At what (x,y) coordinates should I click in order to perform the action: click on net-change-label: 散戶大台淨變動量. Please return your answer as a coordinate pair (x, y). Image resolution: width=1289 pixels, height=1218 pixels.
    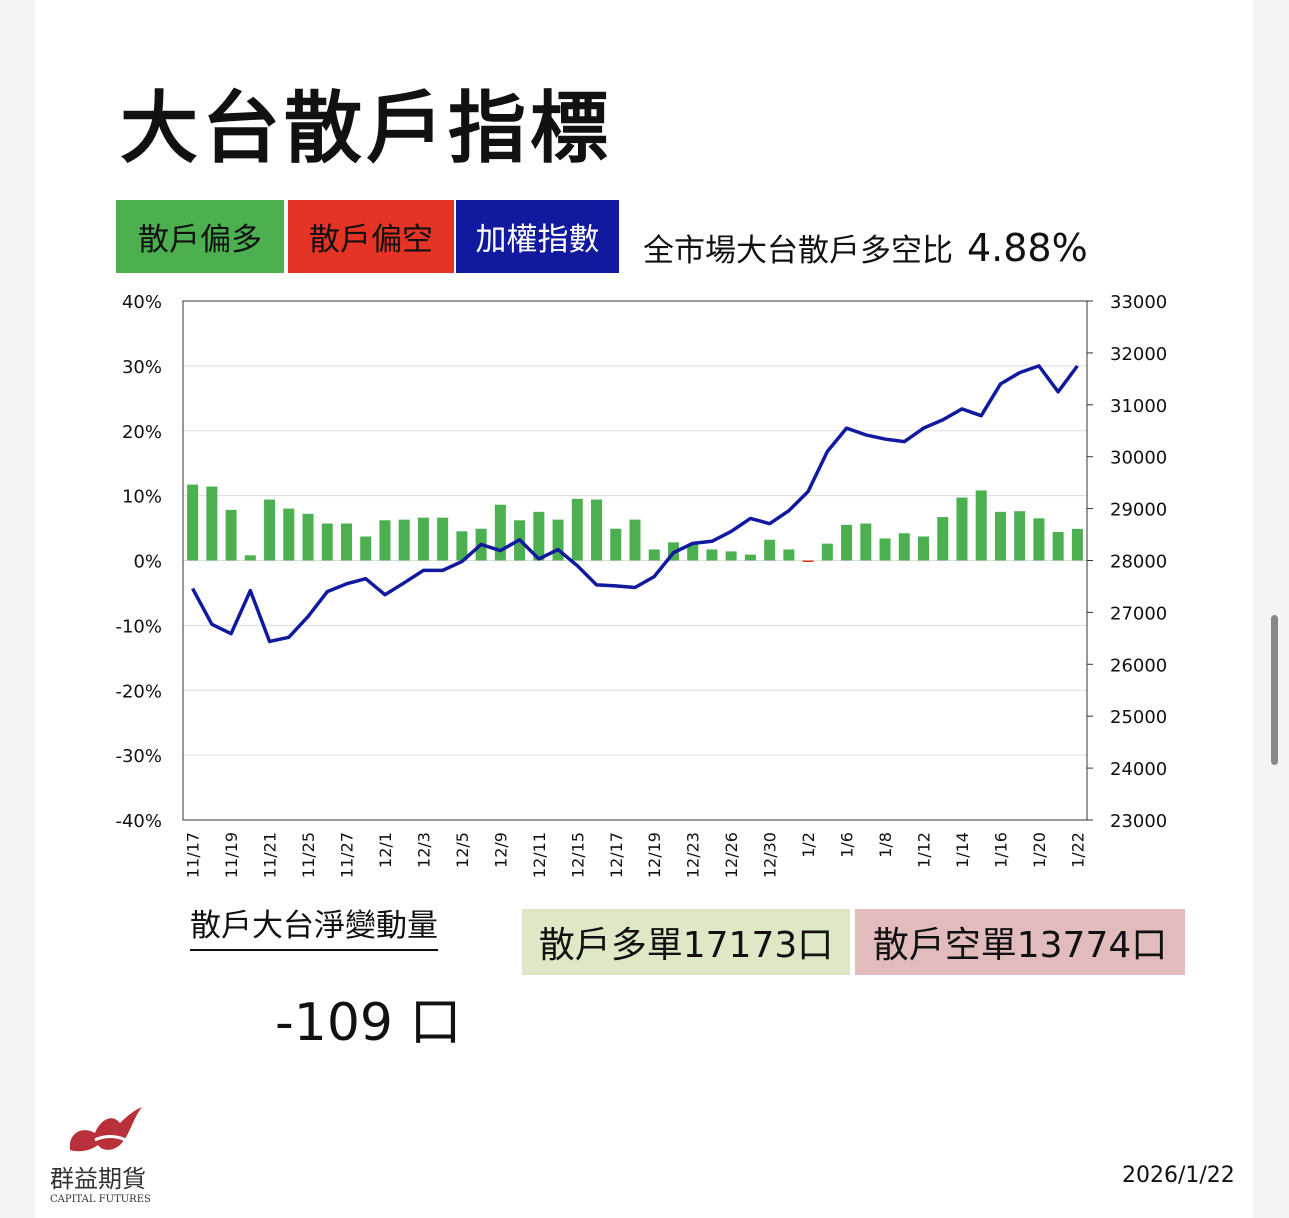
    Looking at the image, I should click on (314, 925).